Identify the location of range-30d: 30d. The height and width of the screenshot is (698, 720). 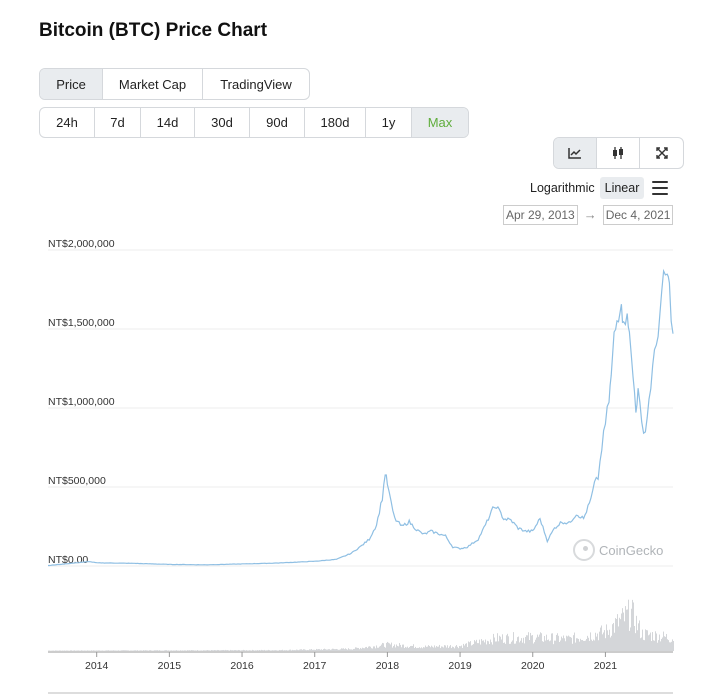
(222, 122).